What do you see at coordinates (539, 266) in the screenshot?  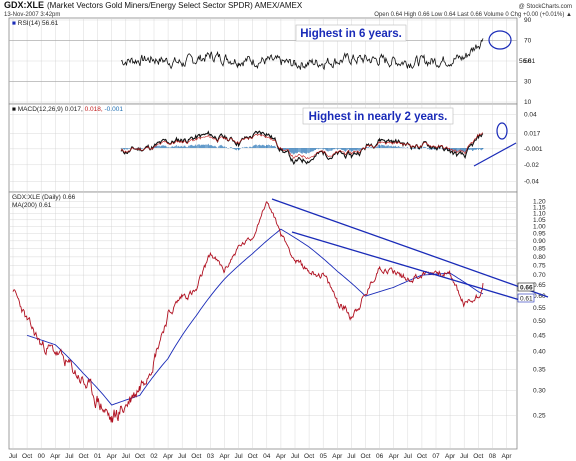 I see `price-tick-label: 0.75` at bounding box center [539, 266].